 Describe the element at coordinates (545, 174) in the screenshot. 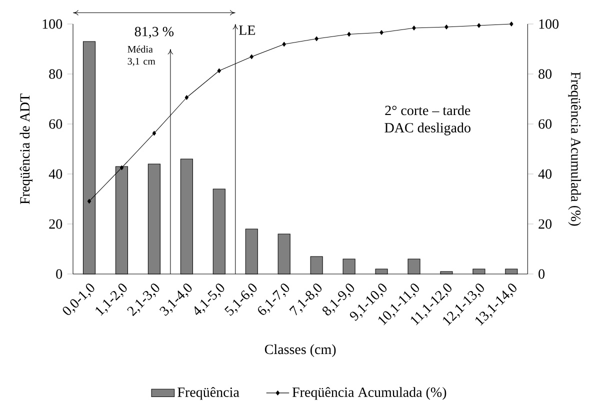

I see `y2-tick-label: 40` at that location.